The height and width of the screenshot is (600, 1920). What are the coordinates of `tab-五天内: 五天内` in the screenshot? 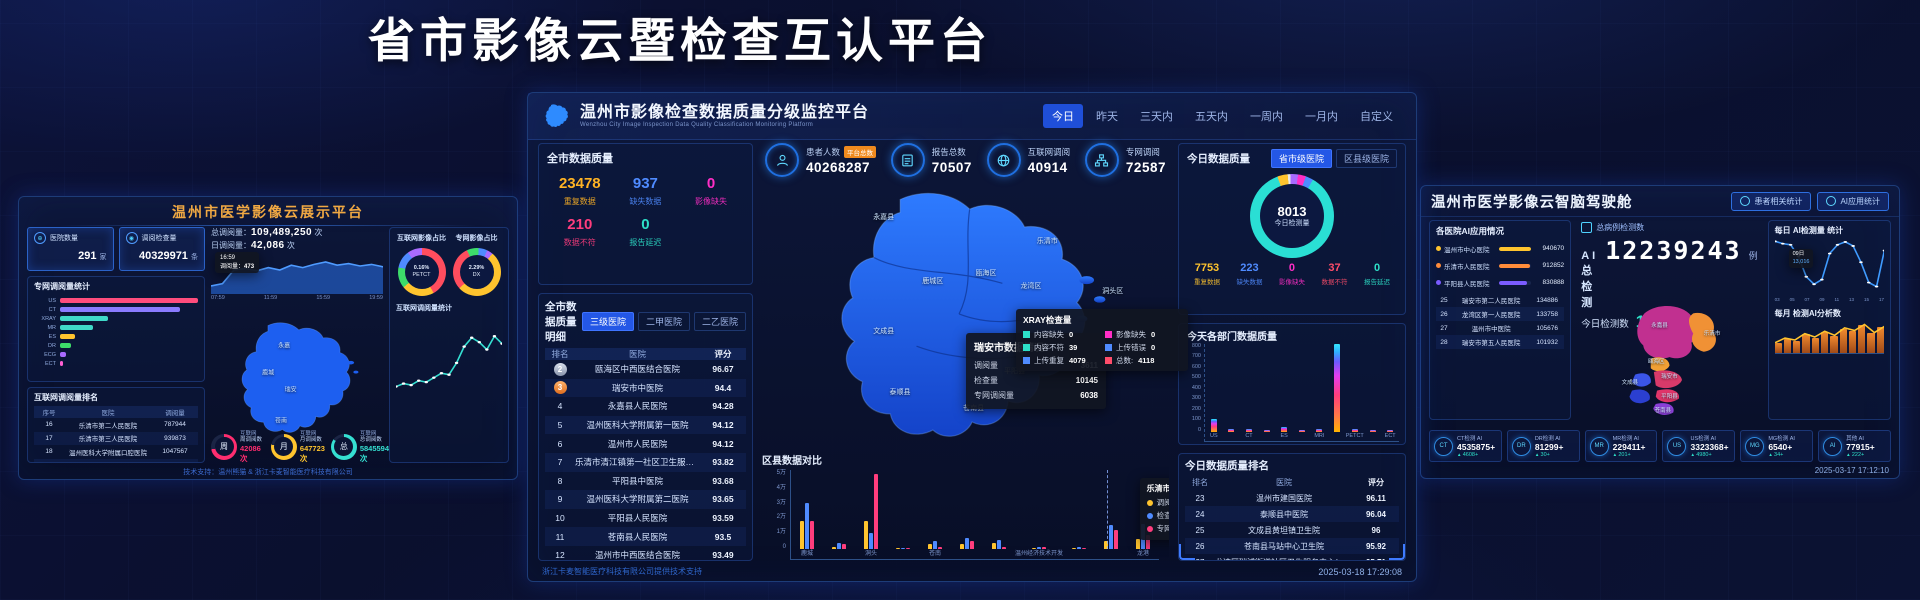 It's located at (1211, 117).